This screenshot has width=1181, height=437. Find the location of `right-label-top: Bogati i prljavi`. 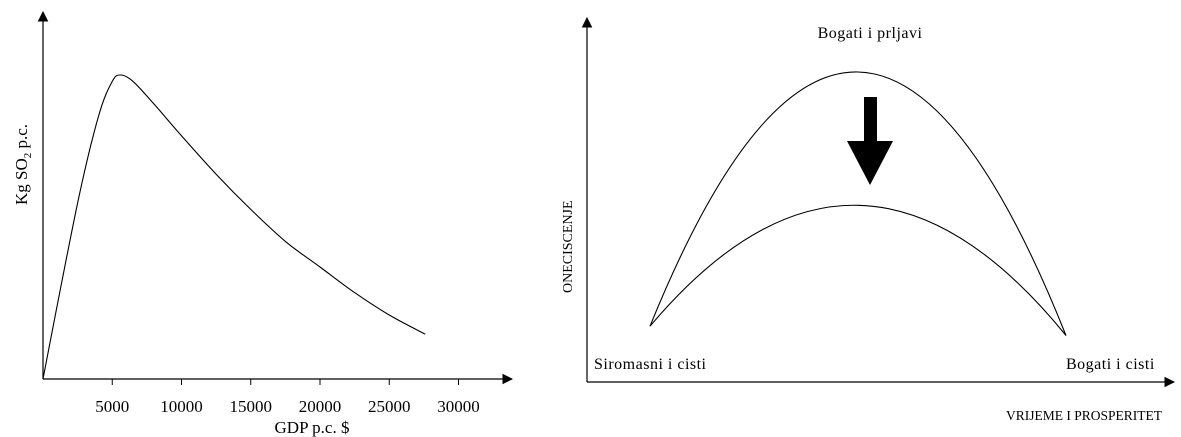

right-label-top: Bogati i prljavi is located at coordinates (870, 33).